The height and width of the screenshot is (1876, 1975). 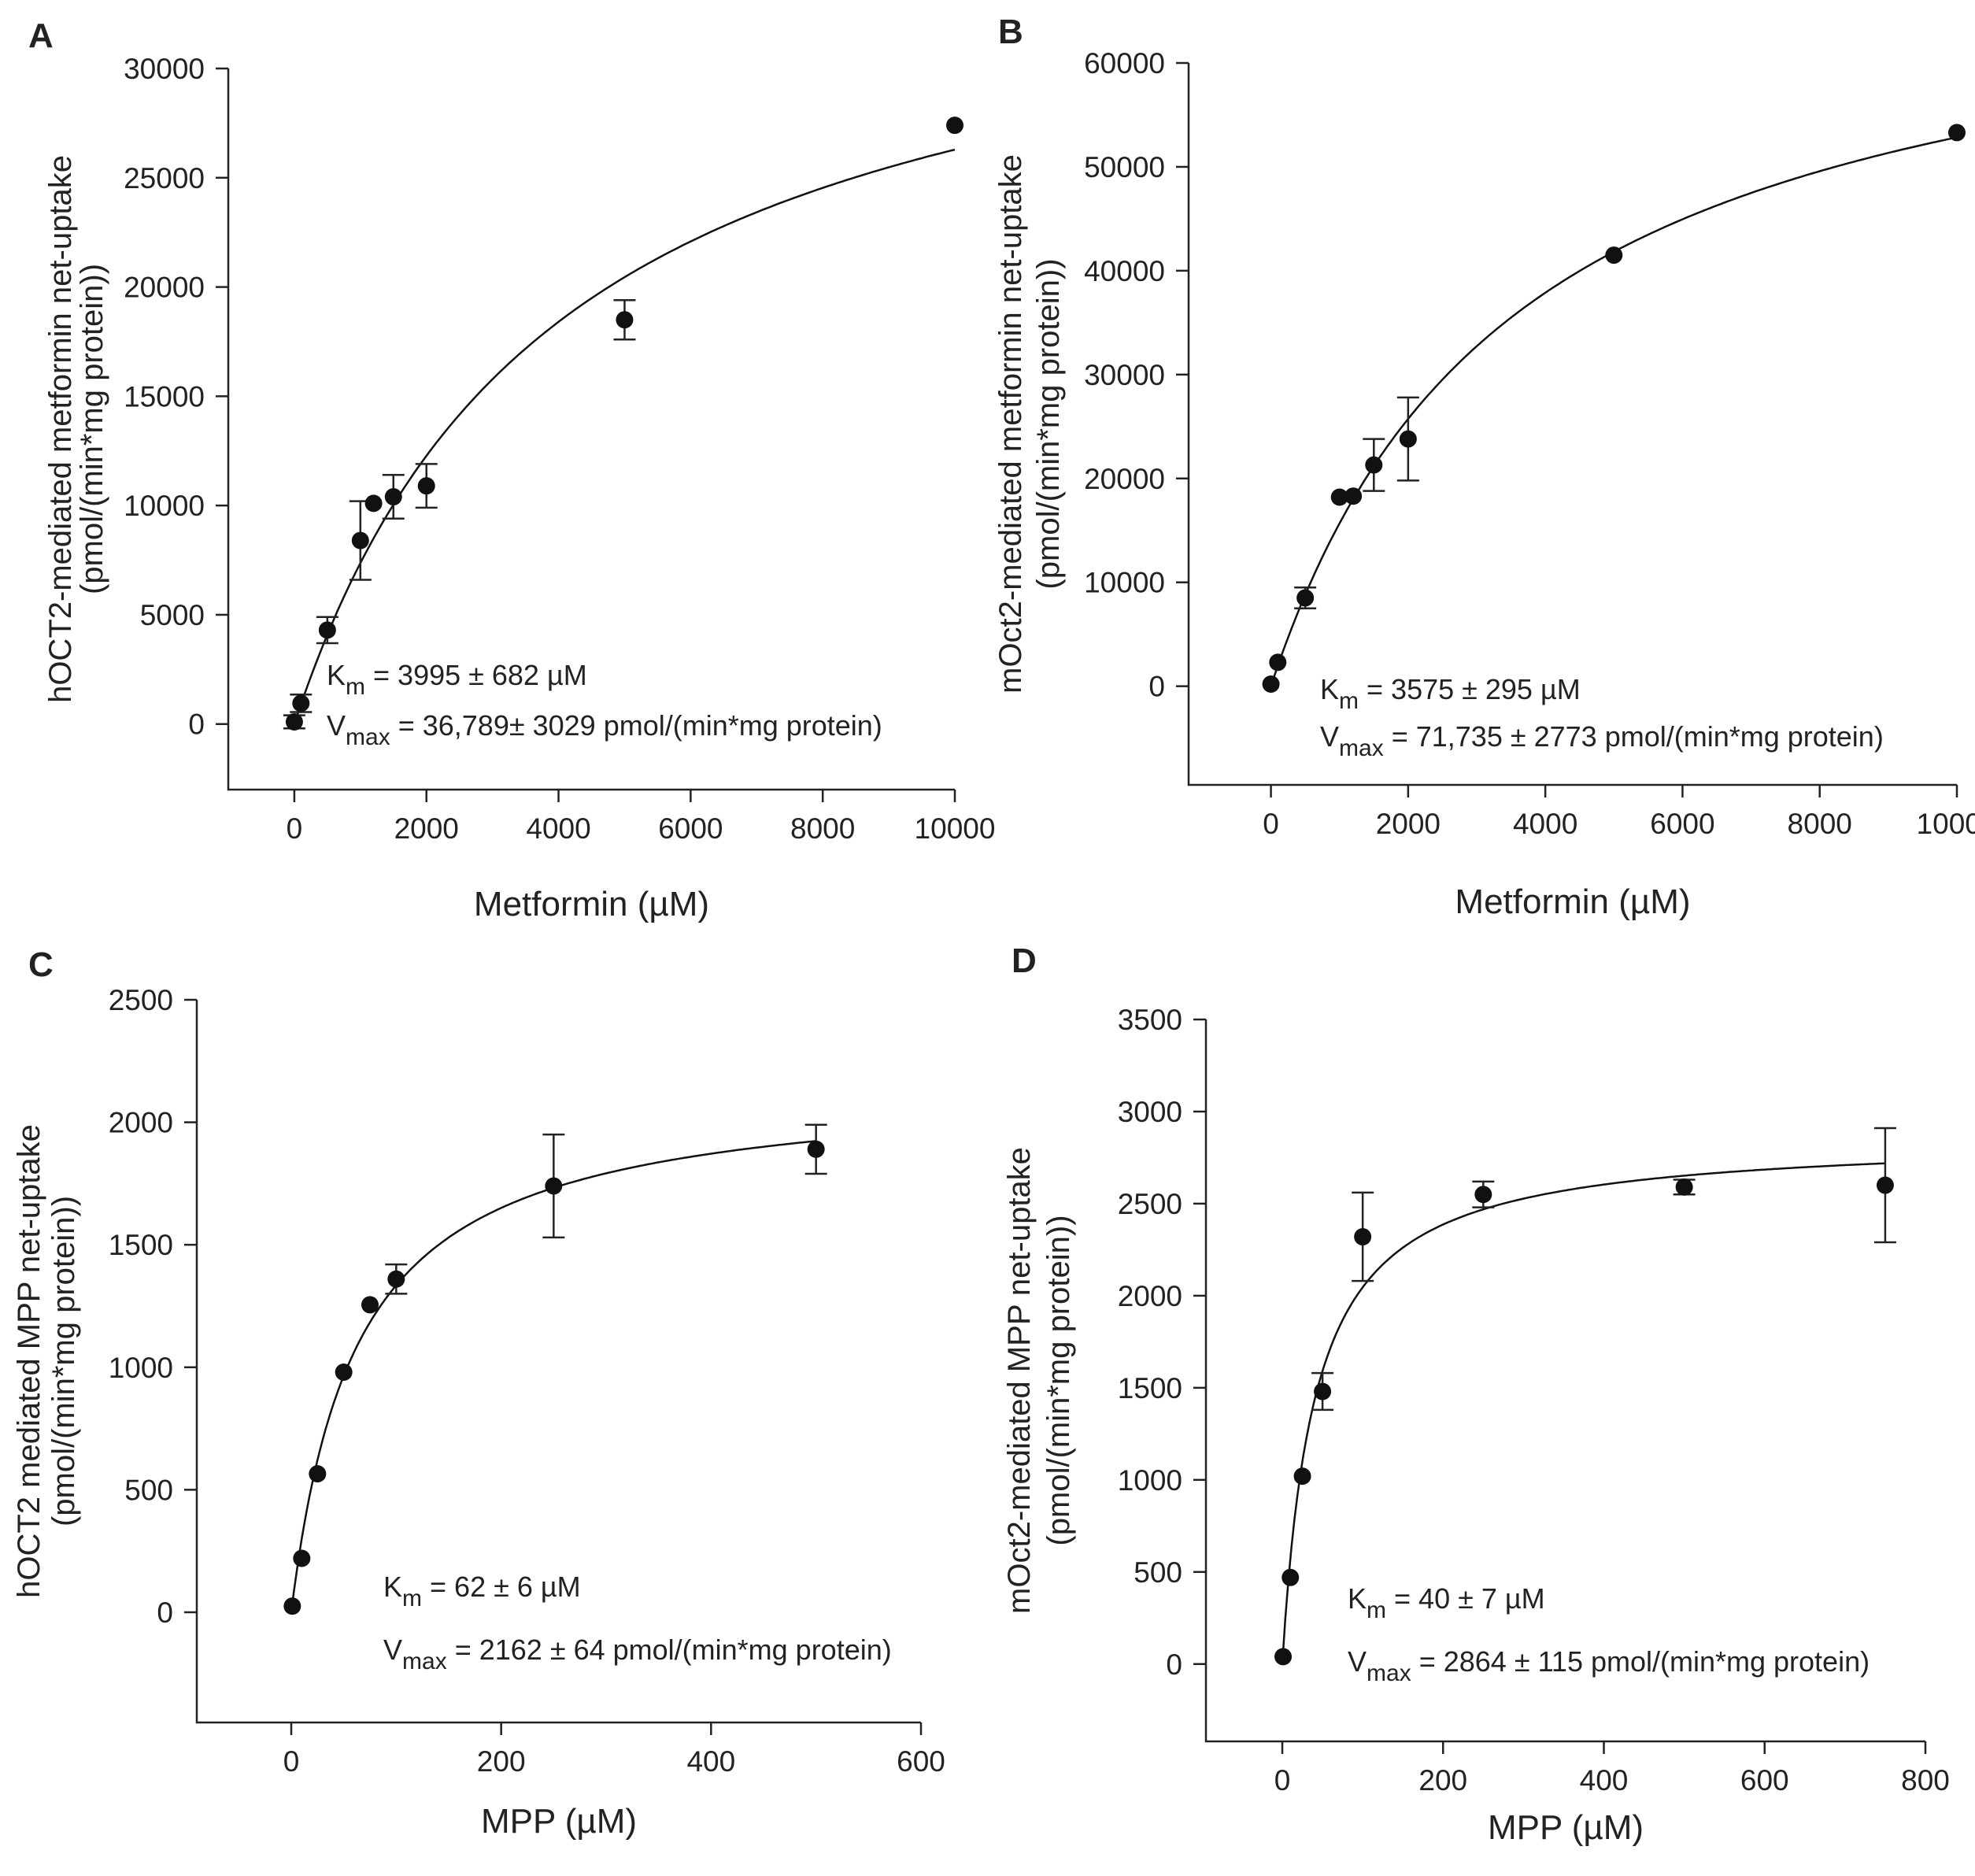 What do you see at coordinates (1442, 1780) in the screenshot?
I see `x-tick-label: 200` at bounding box center [1442, 1780].